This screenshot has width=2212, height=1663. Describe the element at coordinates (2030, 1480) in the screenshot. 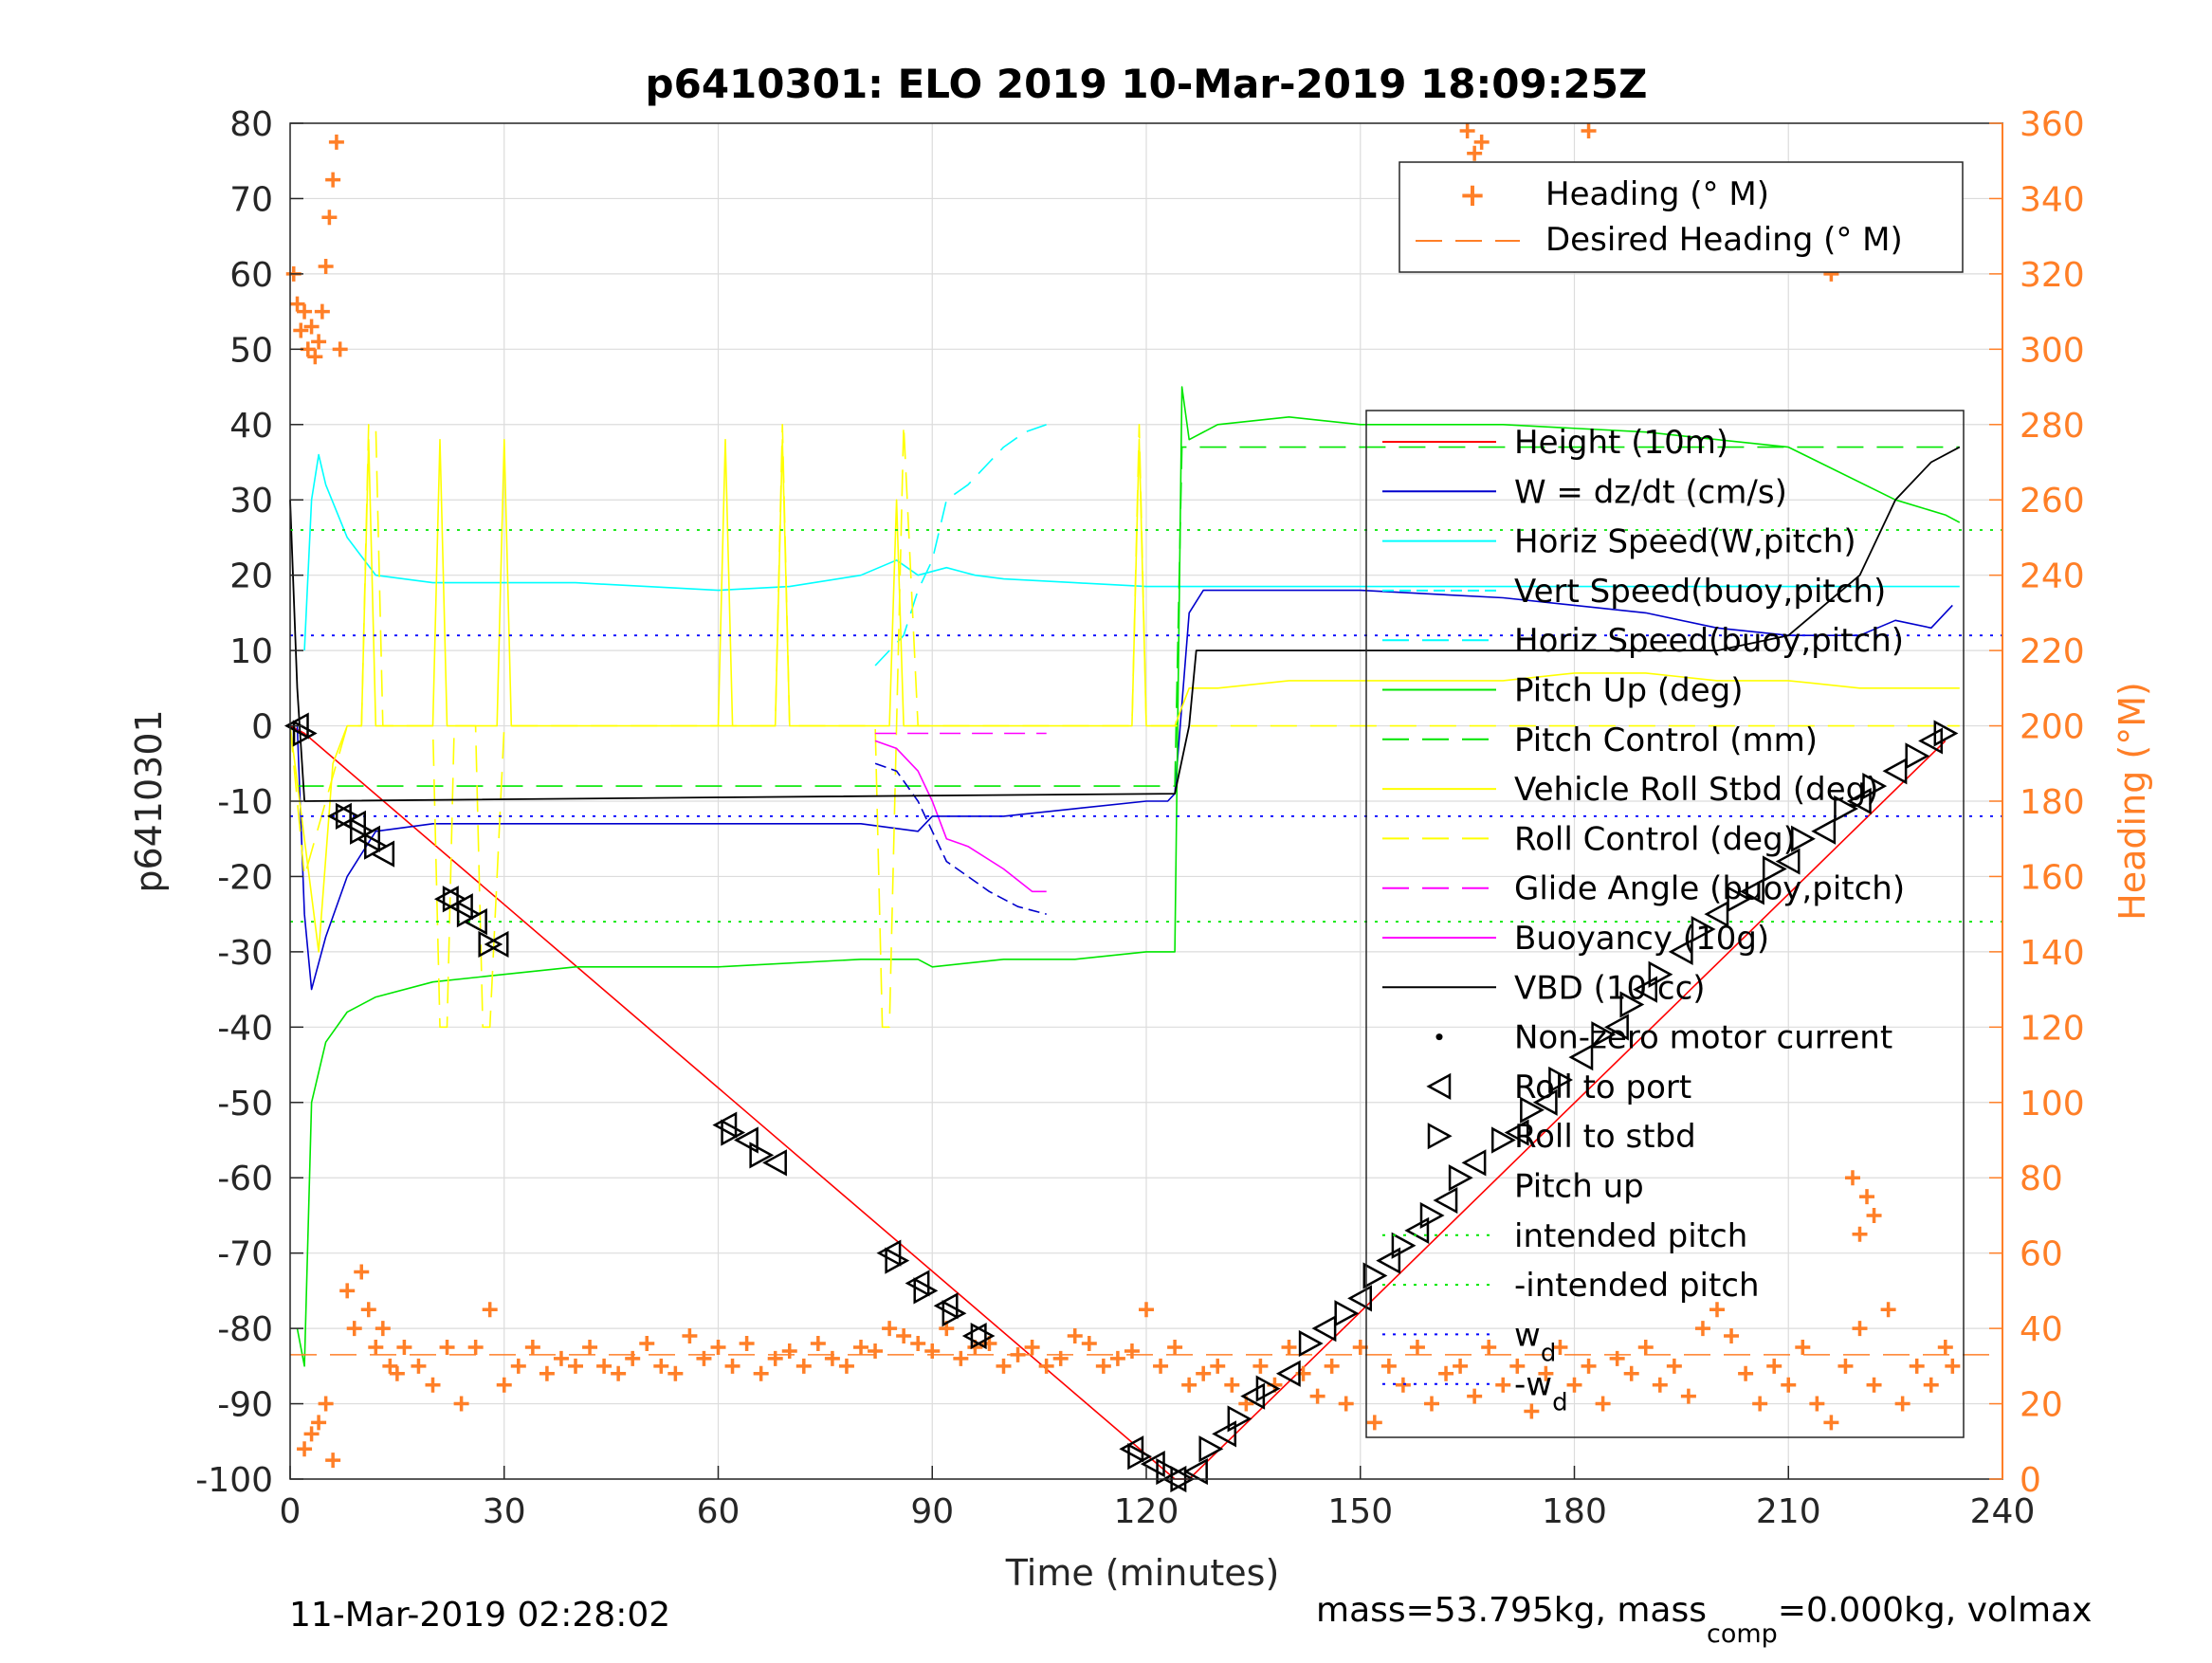

I see `y-right-tick-label: 0` at that location.